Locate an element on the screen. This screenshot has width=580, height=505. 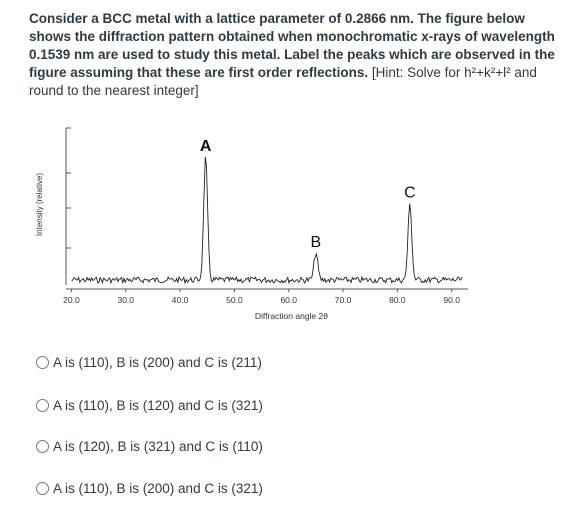
x-tick-label: 90.0 is located at coordinates (451, 300).